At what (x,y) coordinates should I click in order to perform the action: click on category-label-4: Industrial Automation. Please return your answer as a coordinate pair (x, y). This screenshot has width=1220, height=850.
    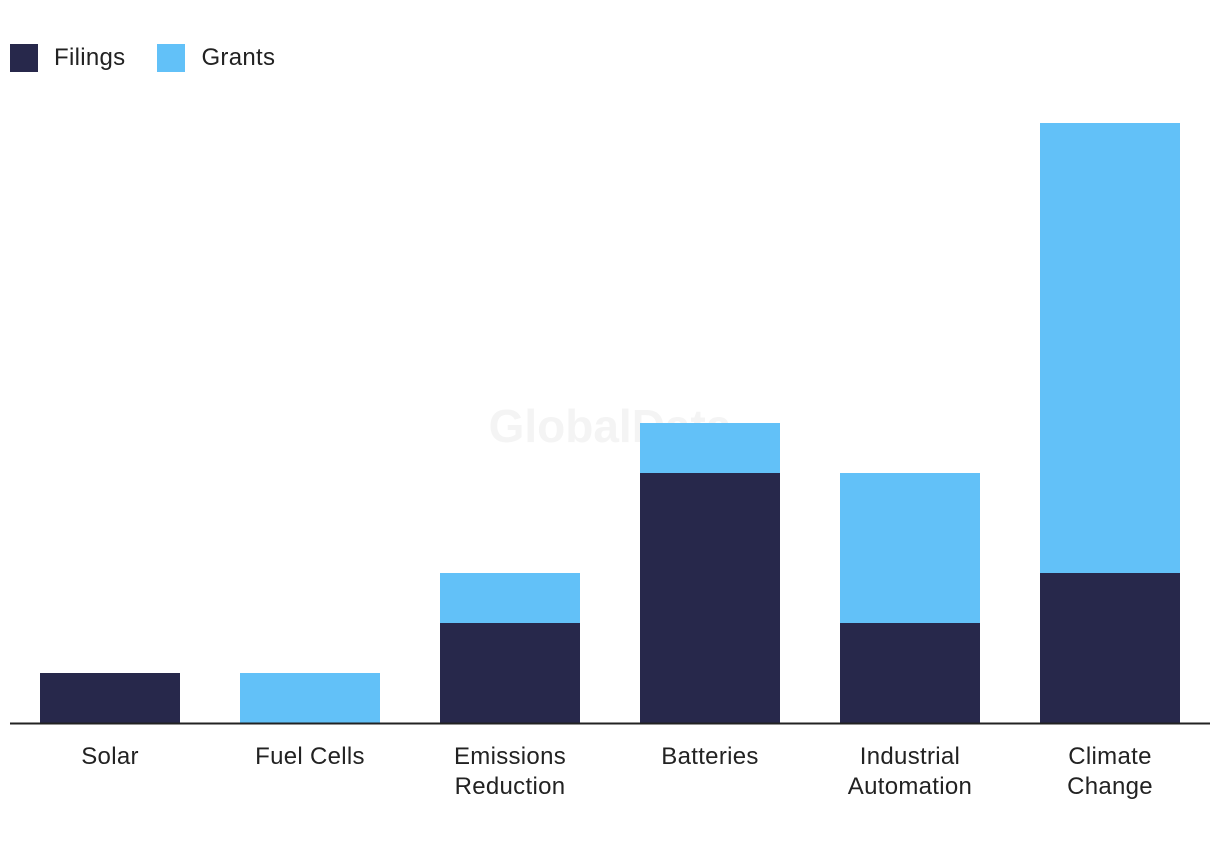
    Looking at the image, I should click on (910, 771).